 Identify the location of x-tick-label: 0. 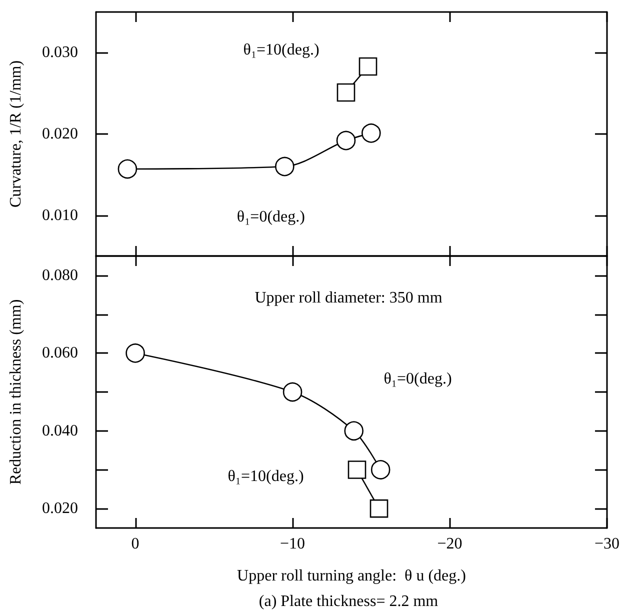
(135, 544).